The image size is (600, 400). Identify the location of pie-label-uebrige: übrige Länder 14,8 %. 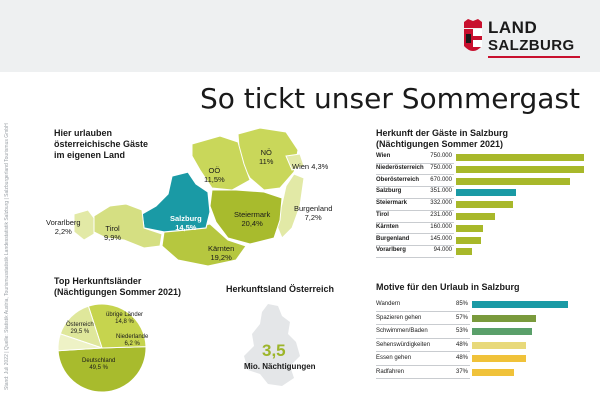
(124, 319).